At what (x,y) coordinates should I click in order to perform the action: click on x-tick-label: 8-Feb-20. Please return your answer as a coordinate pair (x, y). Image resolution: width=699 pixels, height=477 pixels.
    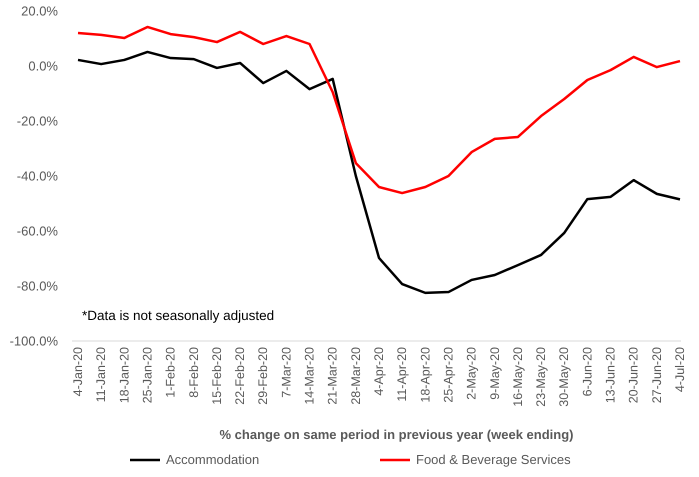
    Looking at the image, I should click on (193, 372).